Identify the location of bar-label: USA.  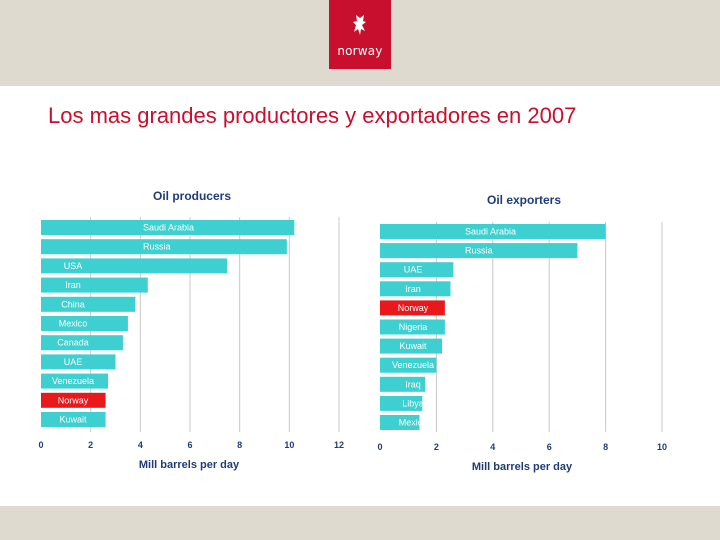
(73, 266).